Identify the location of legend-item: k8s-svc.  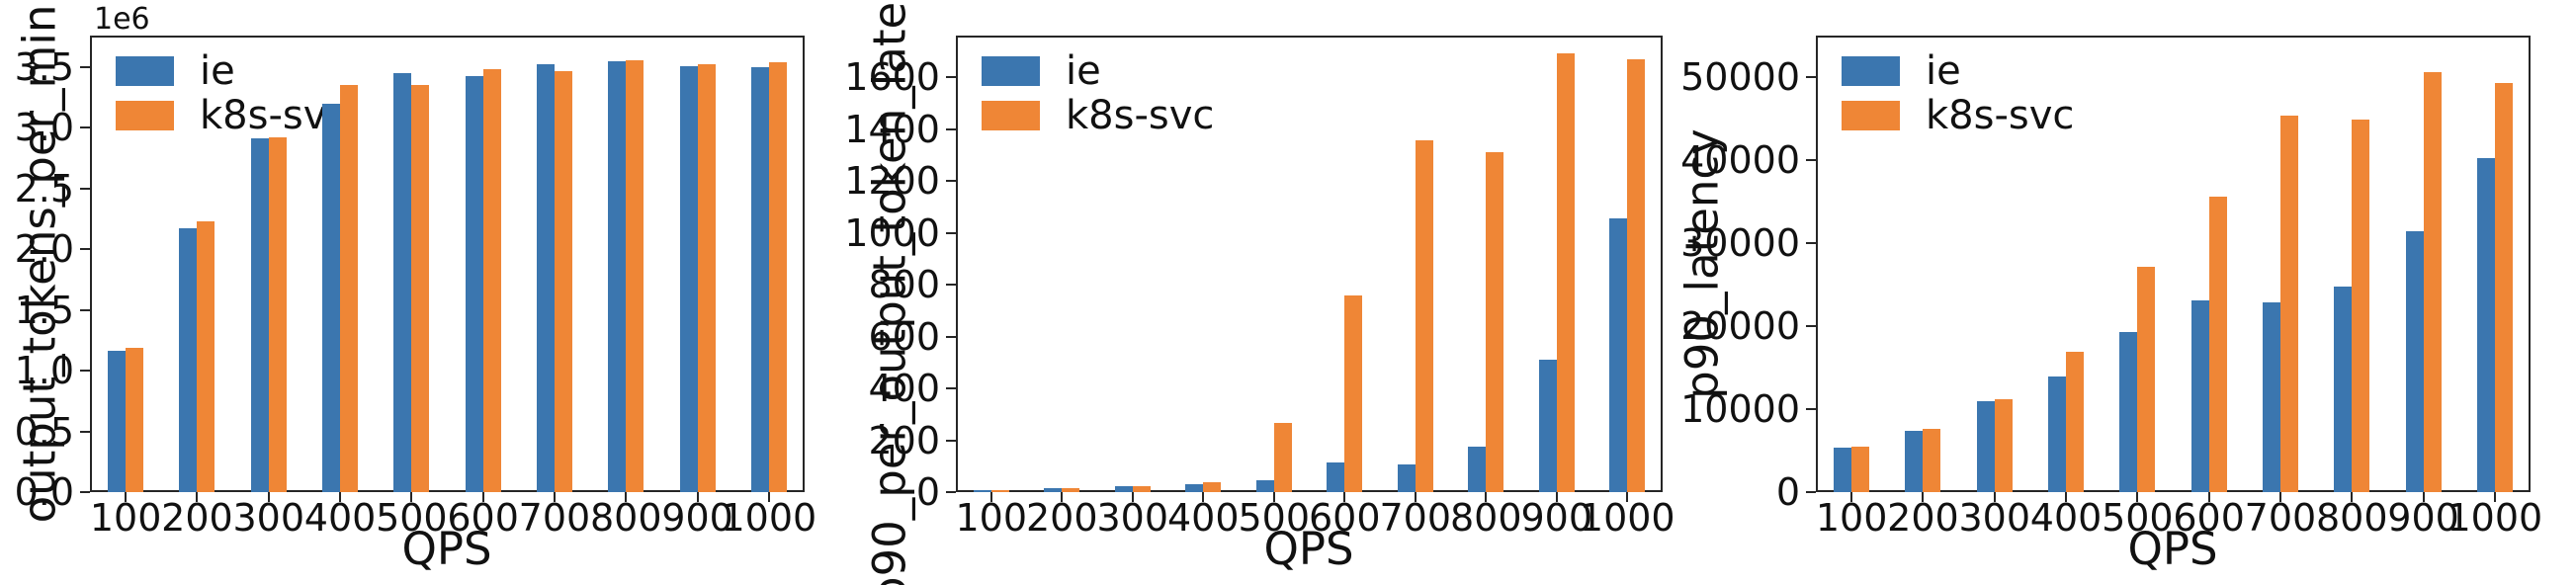
(1098, 115).